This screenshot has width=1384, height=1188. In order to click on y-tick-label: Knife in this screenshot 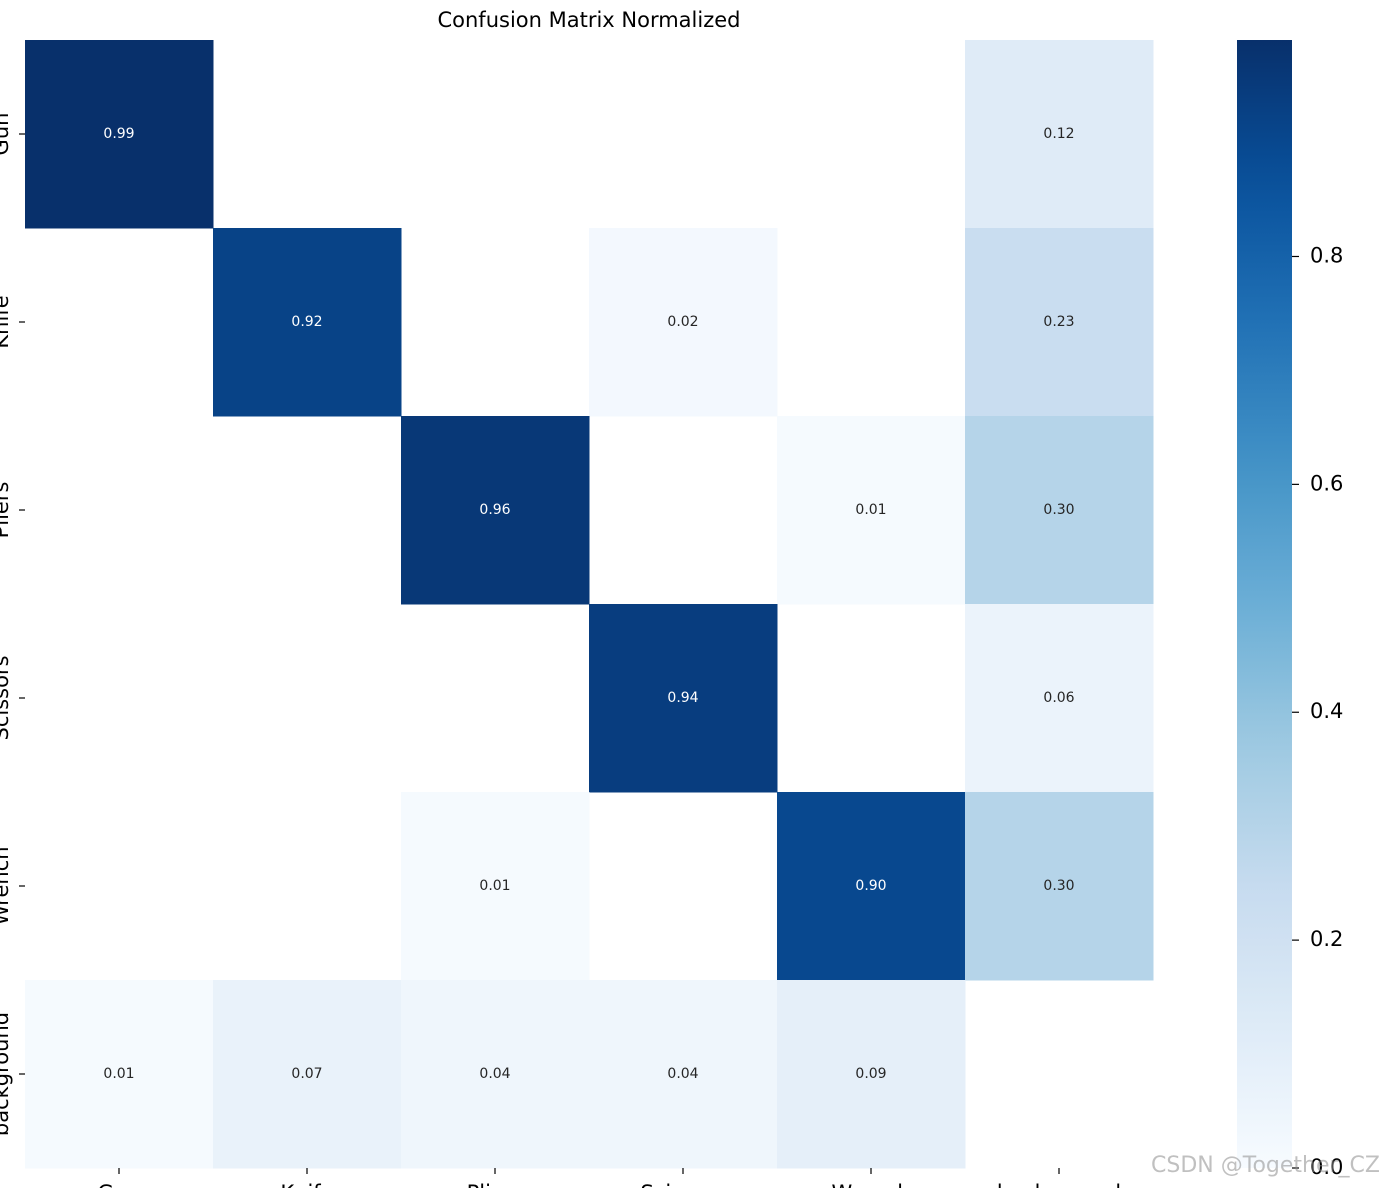, I will do `click(6, 321)`.